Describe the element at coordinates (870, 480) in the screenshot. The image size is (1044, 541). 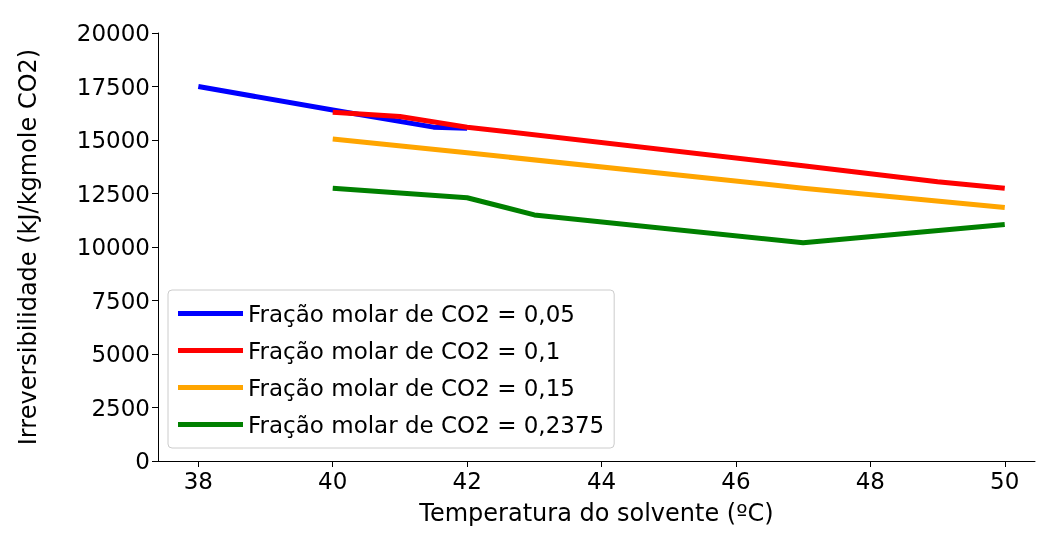
I see `x-tick-label: 48` at that location.